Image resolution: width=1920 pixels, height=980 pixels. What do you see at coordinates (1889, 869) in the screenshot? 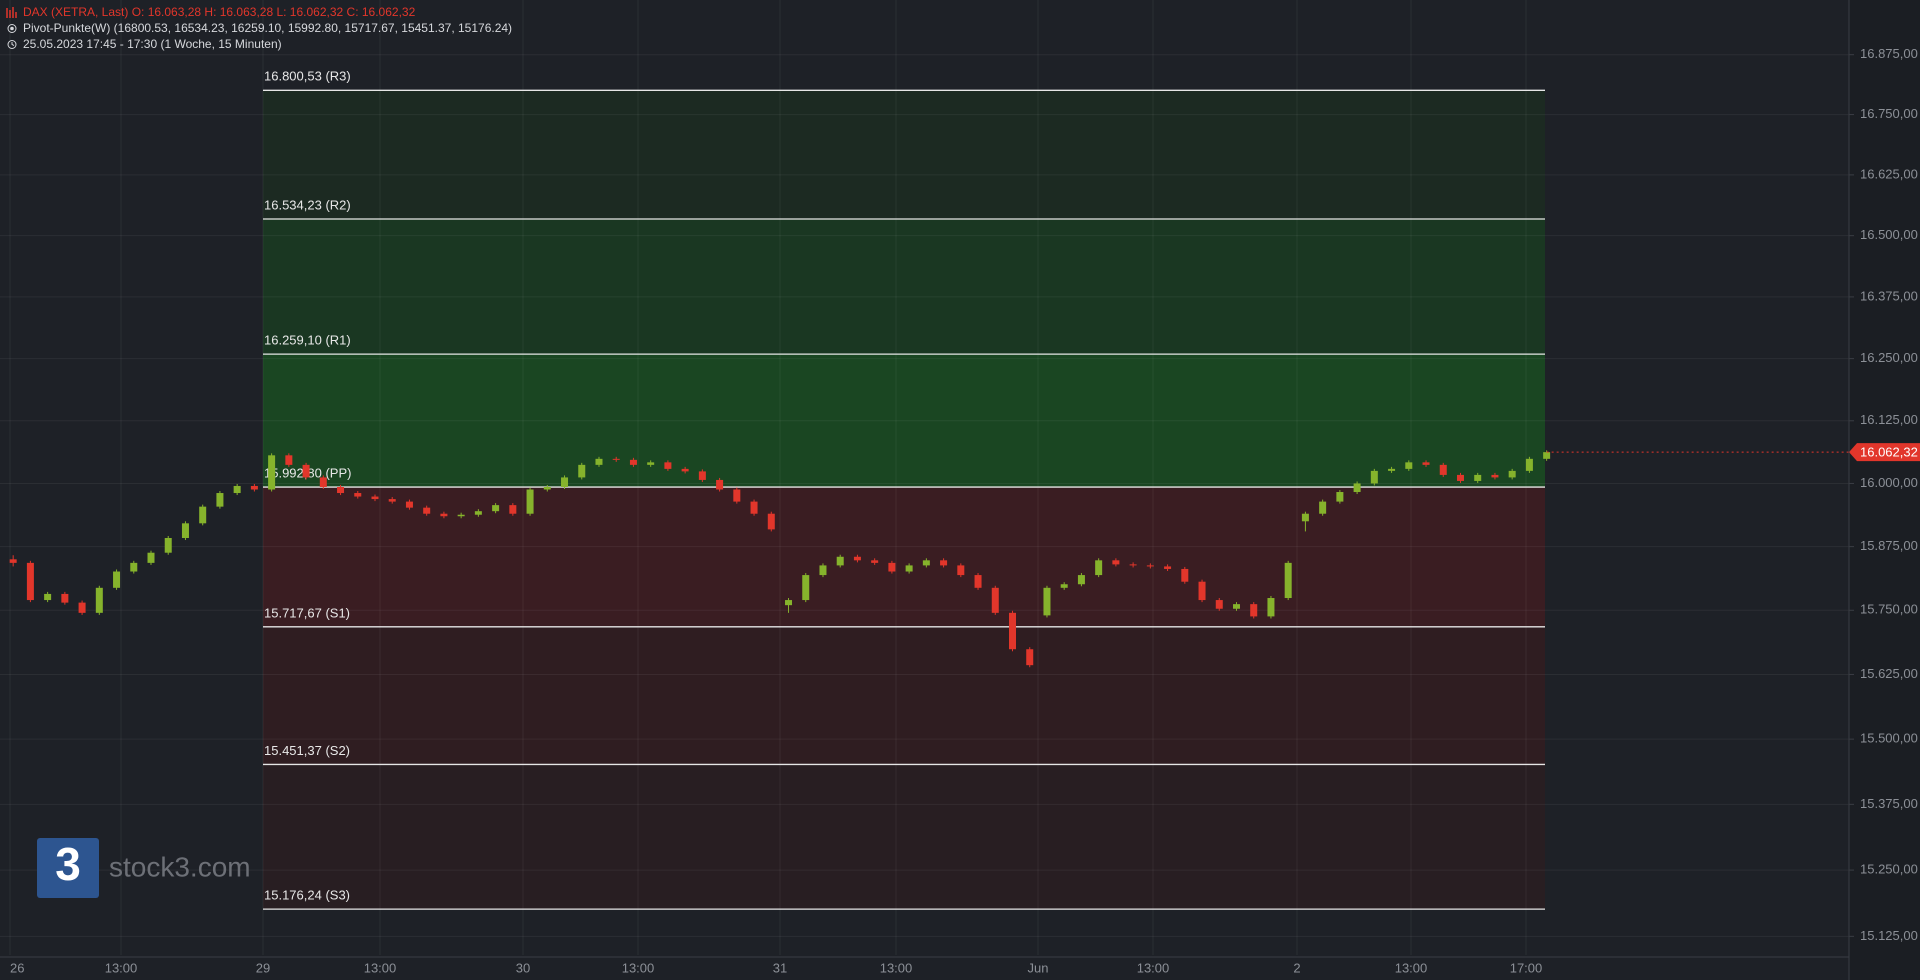
I see `y-tick-label: 15.250,00` at bounding box center [1889, 869].